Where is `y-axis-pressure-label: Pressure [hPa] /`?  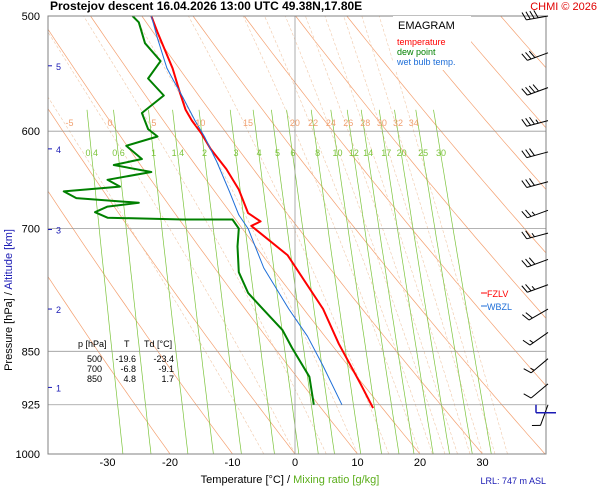
y-axis-pressure-label: Pressure [hPa] / is located at coordinates (9, 330).